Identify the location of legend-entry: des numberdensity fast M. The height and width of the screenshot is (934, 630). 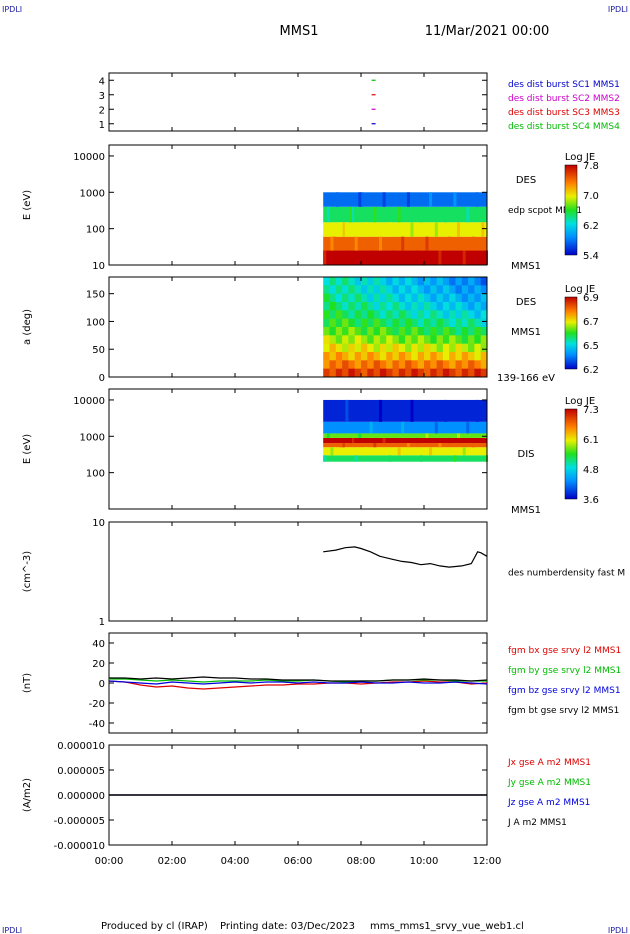
(566, 574).